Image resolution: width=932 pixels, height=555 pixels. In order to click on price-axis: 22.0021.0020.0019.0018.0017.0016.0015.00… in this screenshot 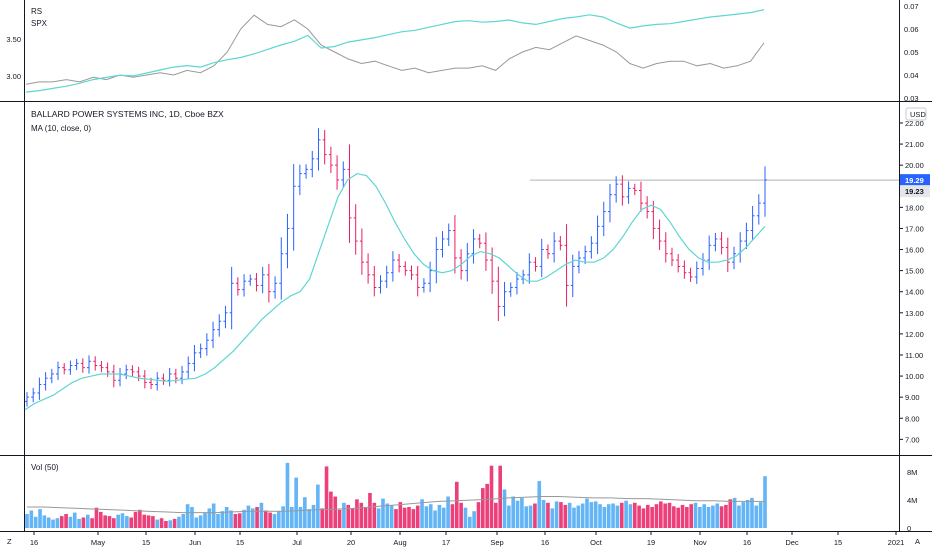, I will do `click(911, 281)`.